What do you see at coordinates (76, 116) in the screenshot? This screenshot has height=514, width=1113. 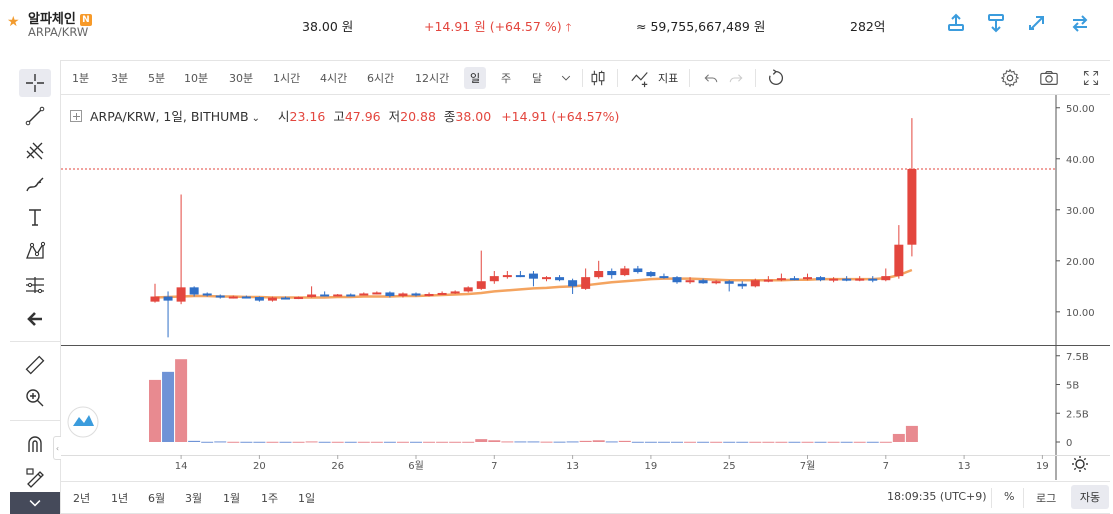 I see `expand-legend-icon` at bounding box center [76, 116].